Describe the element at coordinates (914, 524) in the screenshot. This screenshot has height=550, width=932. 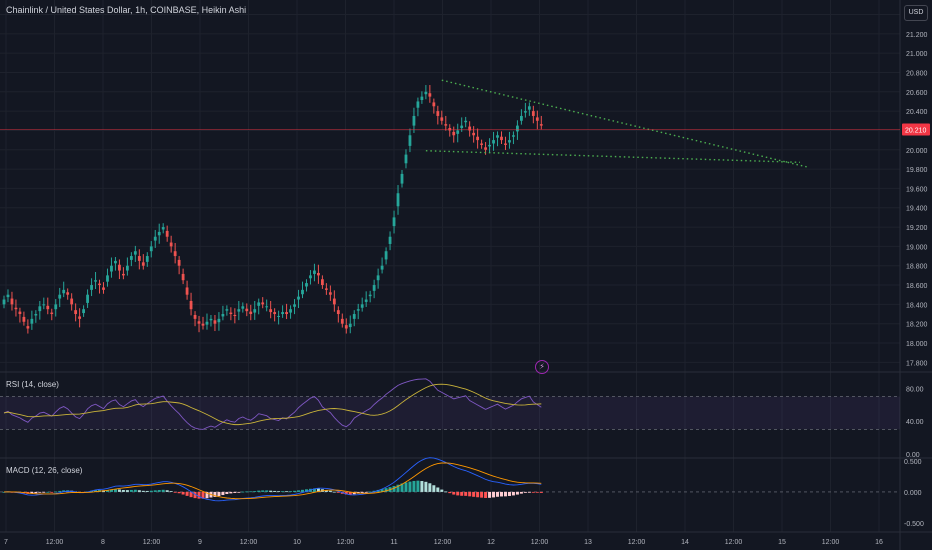
I see `macd-tick-label: -0.500` at that location.